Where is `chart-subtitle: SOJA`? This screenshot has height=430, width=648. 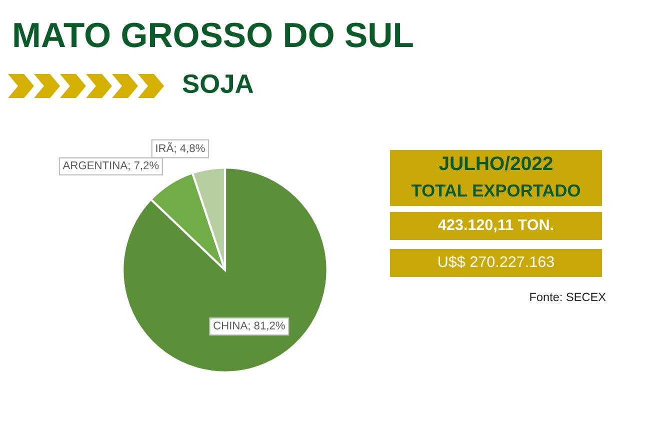
chart-subtitle: SOJA is located at coordinates (218, 84).